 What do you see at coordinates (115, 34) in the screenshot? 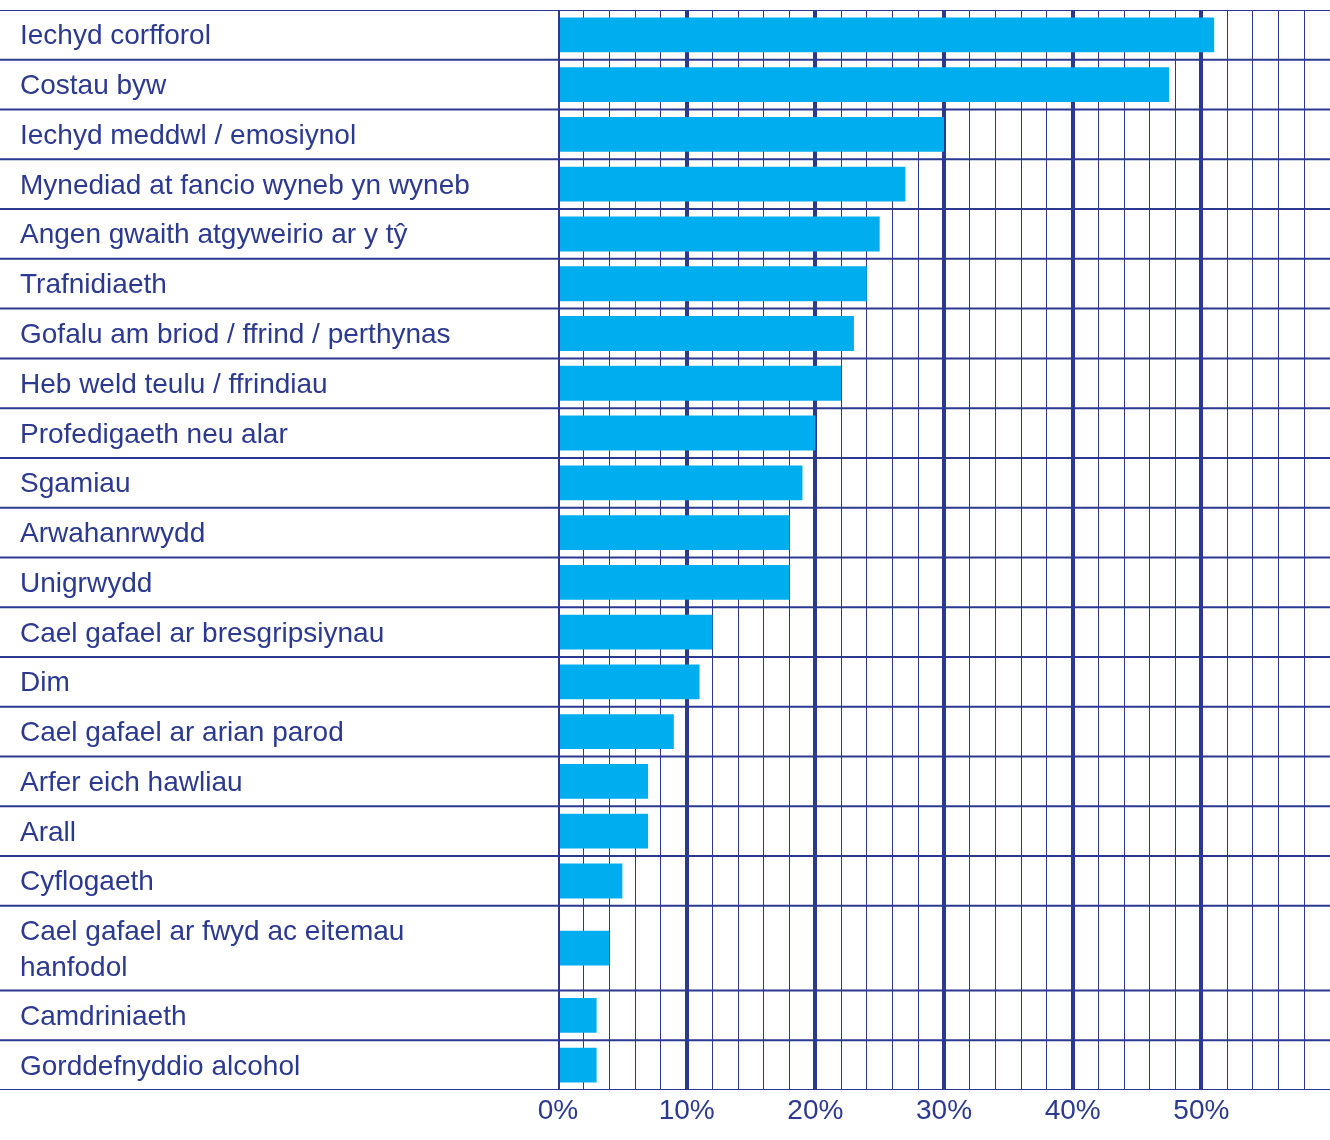
I see `y-tick-label: Iechyd corfforol` at bounding box center [115, 34].